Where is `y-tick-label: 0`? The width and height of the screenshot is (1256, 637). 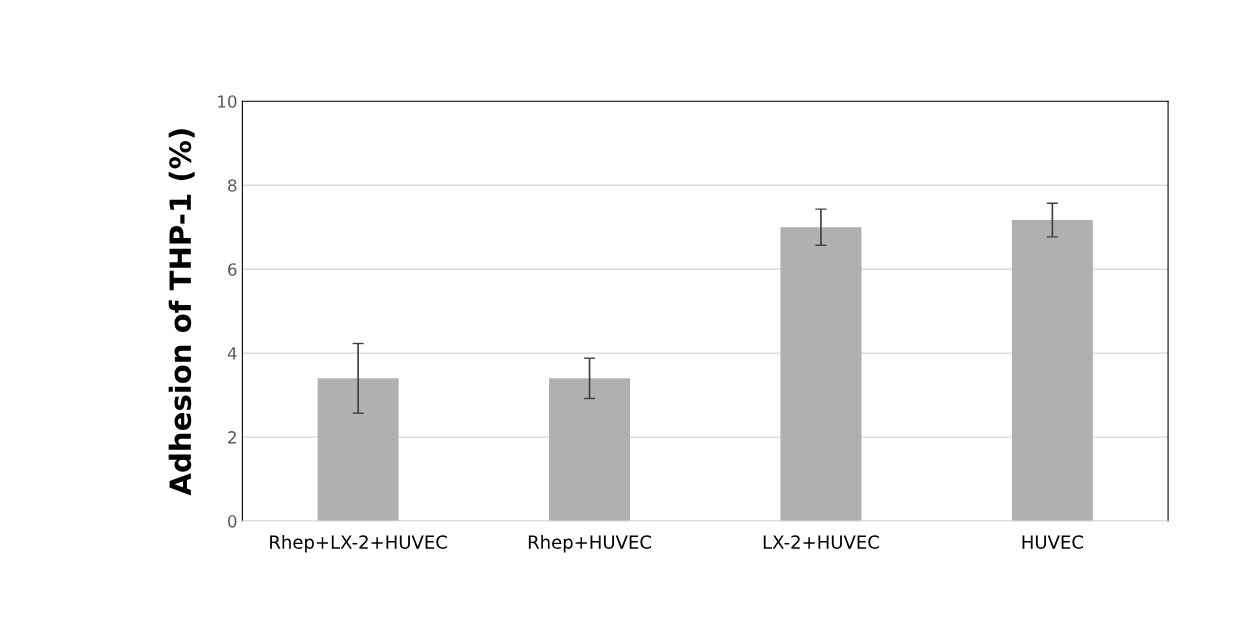 y-tick-label: 0 is located at coordinates (232, 521).